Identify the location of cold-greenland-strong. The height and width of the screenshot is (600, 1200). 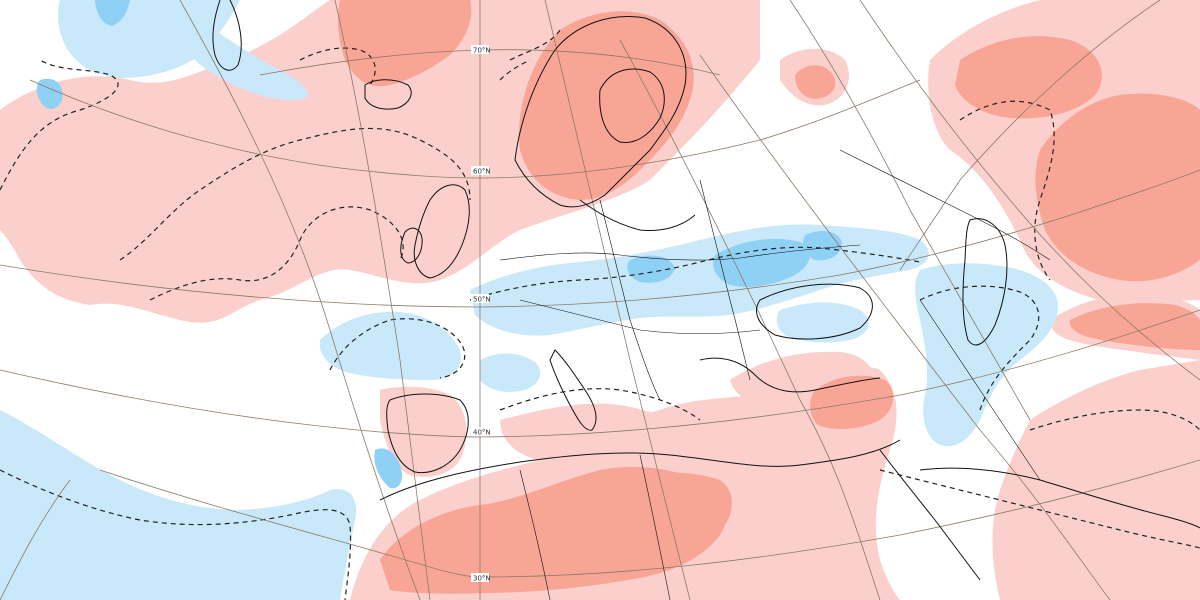
(112, 13).